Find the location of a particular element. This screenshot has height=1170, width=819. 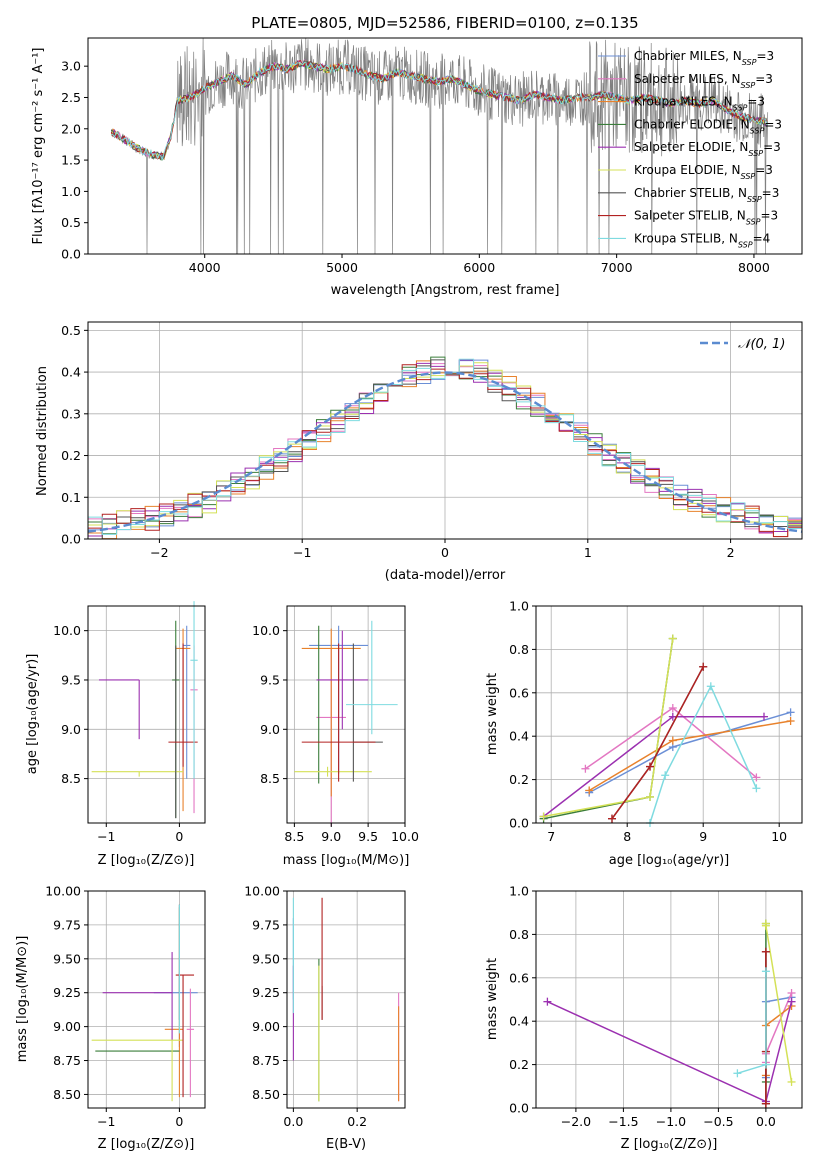

age-weight-frame is located at coordinates (669, 714).